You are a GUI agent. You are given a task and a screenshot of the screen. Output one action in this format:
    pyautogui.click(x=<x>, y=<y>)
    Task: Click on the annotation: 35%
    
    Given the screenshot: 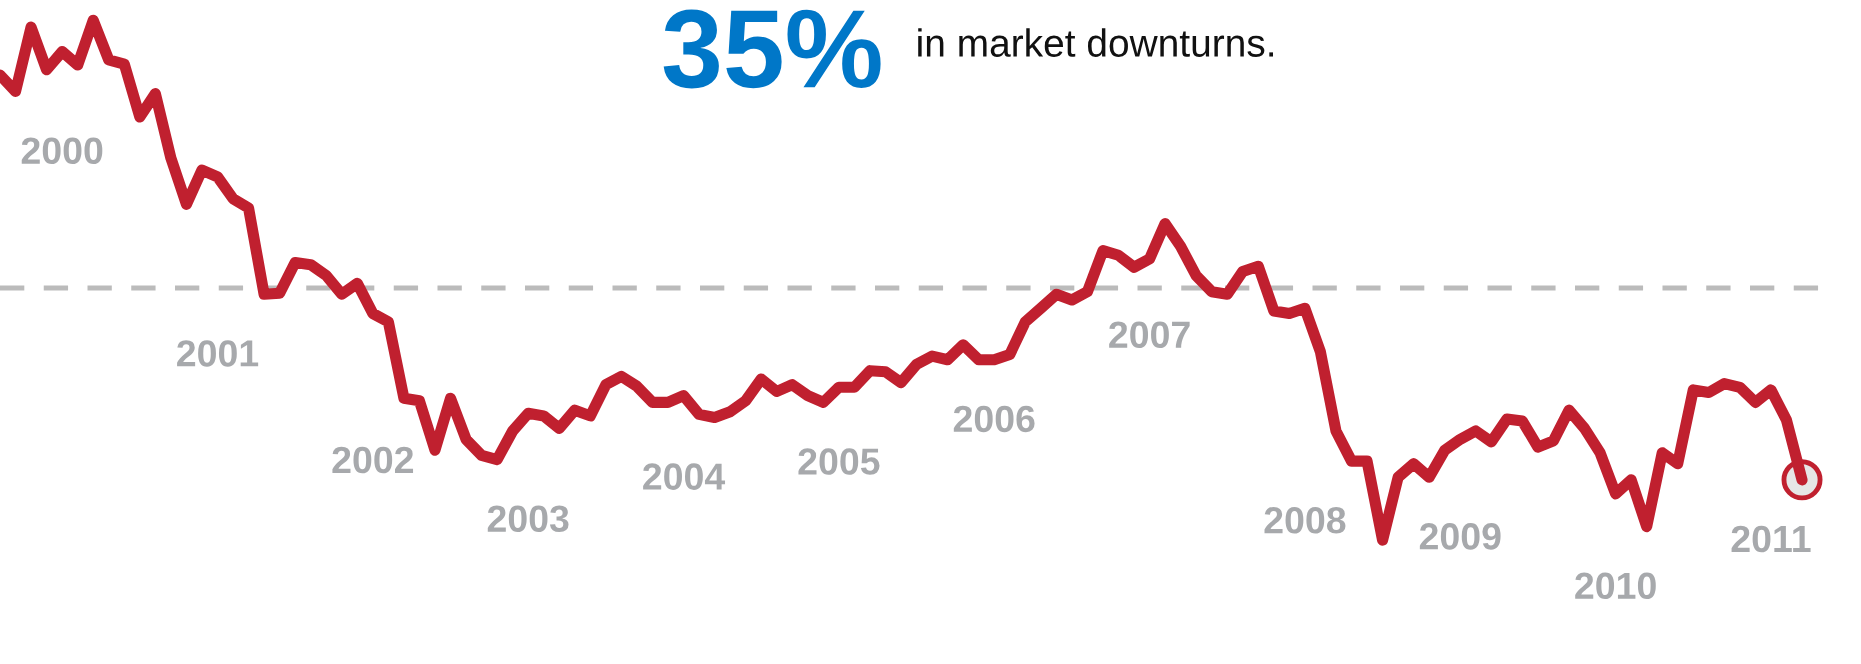 What is the action you would take?
    pyautogui.click(x=772, y=49)
    